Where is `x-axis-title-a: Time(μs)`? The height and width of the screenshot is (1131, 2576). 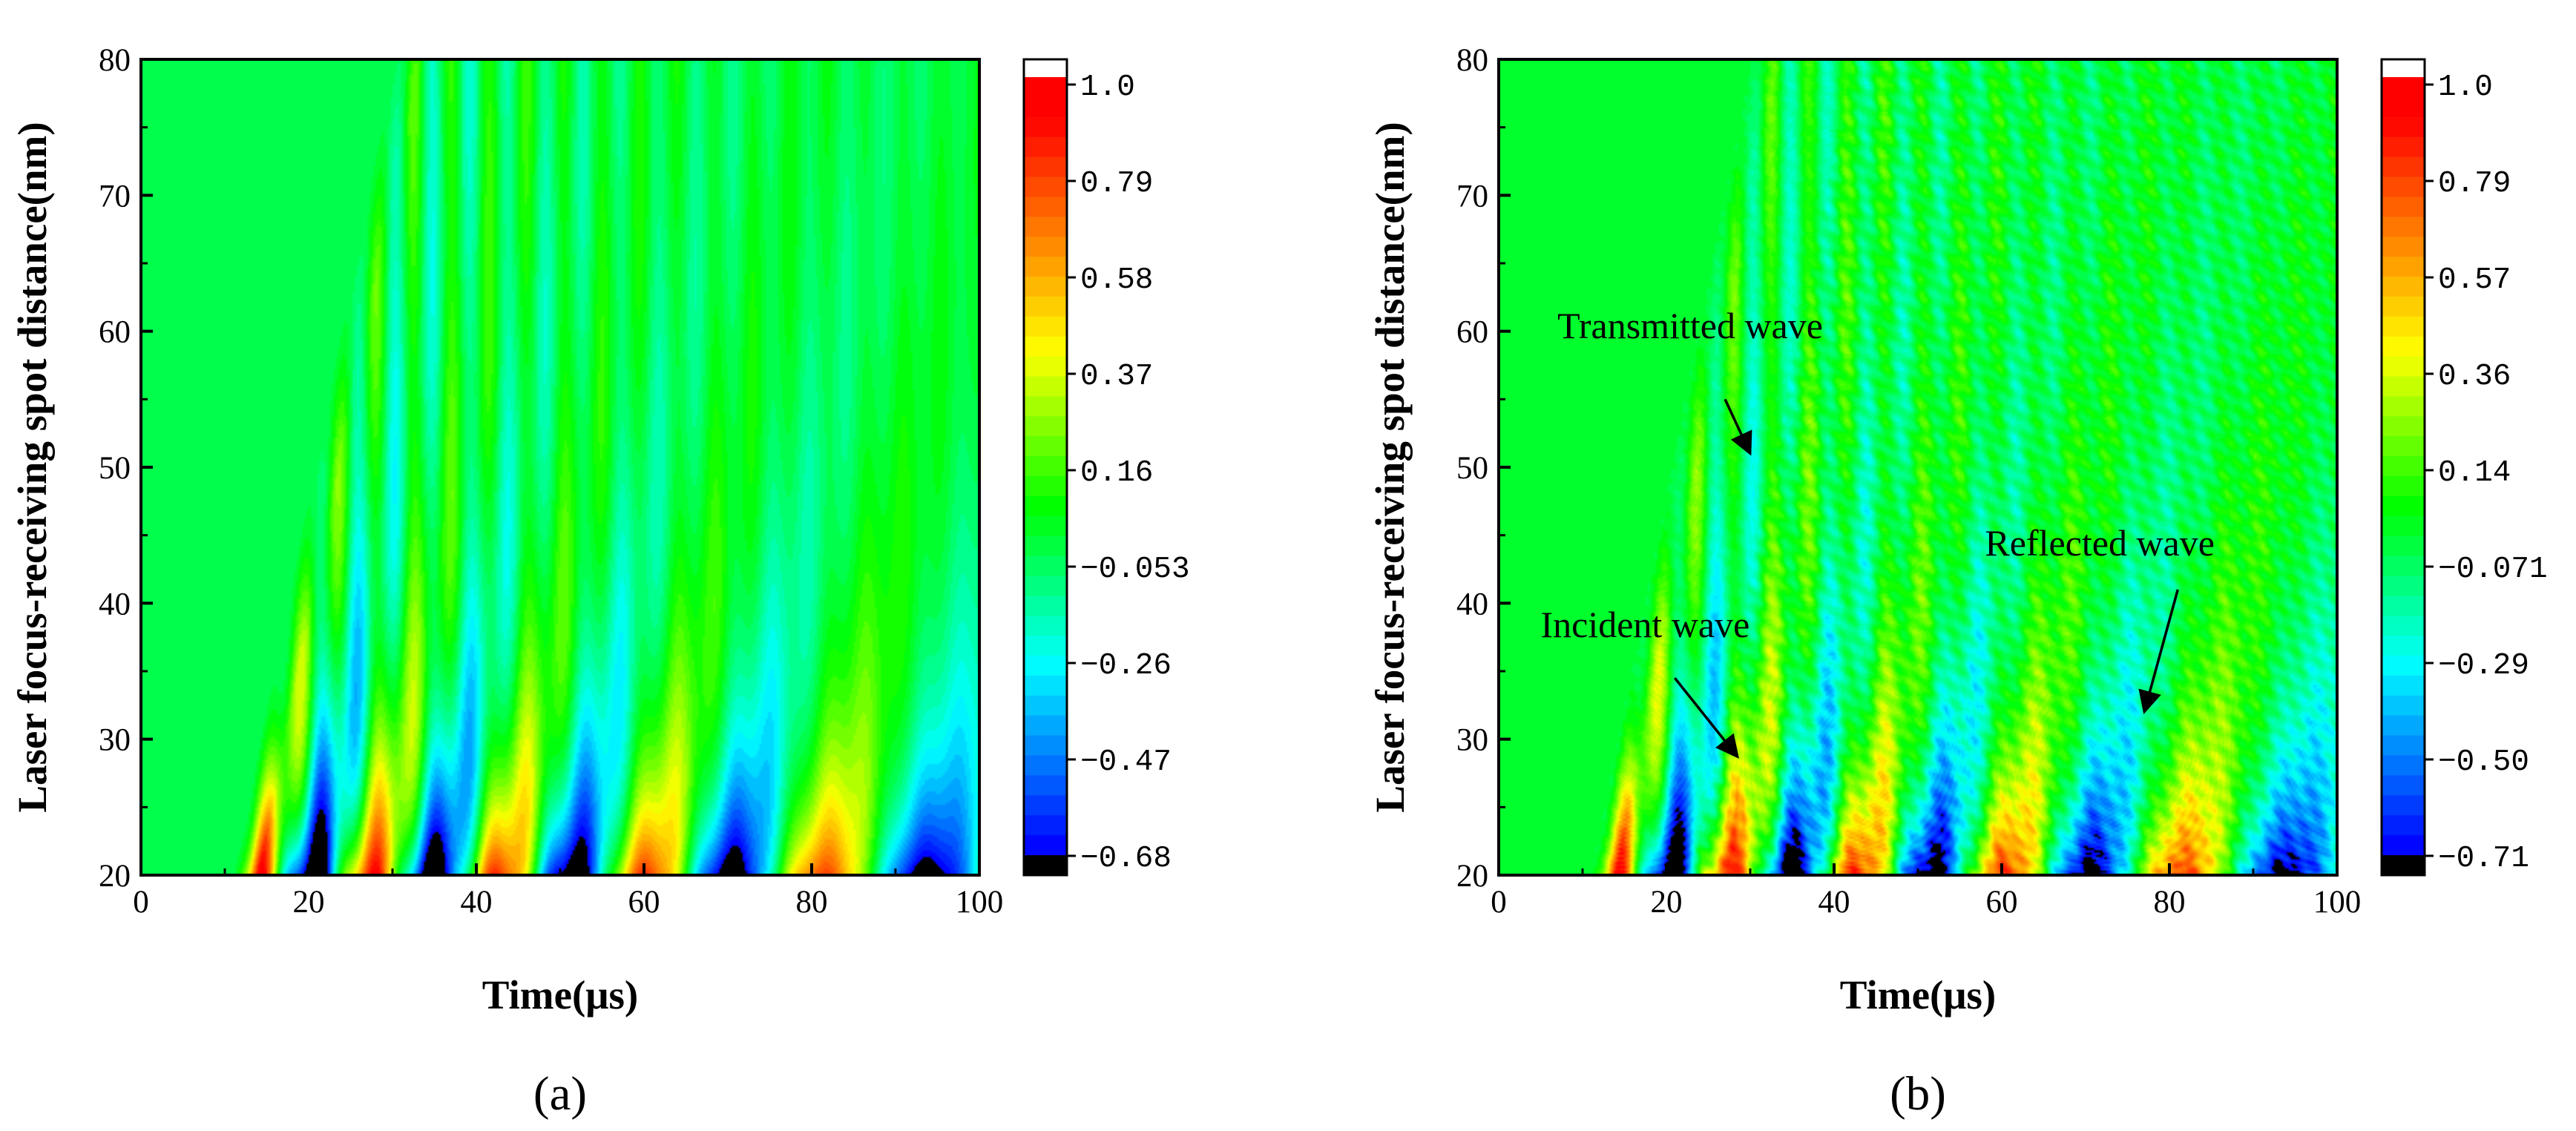
x-axis-title-a: Time(μs) is located at coordinates (560, 995).